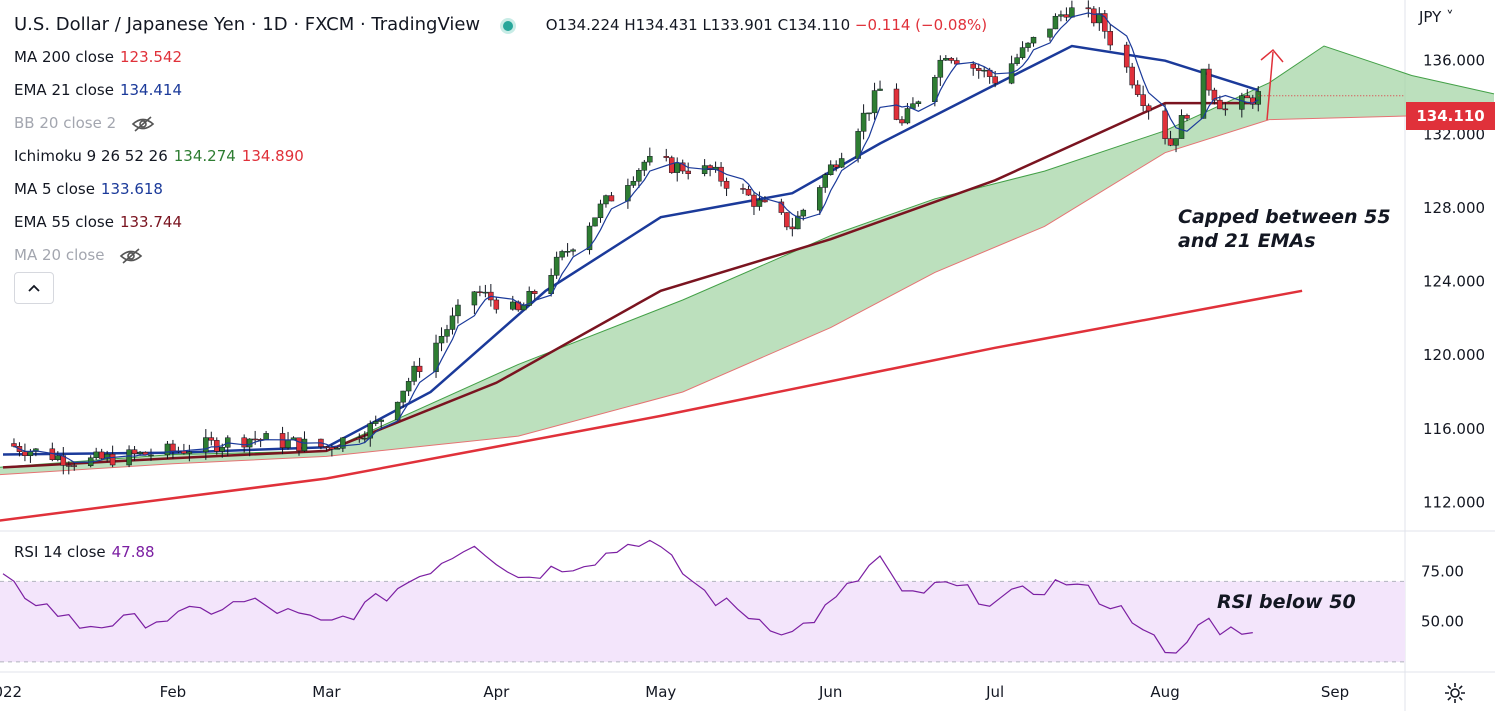  What do you see at coordinates (500, 123) in the screenshot?
I see `indicator-bb20: BB 20 close 2` at bounding box center [500, 123].